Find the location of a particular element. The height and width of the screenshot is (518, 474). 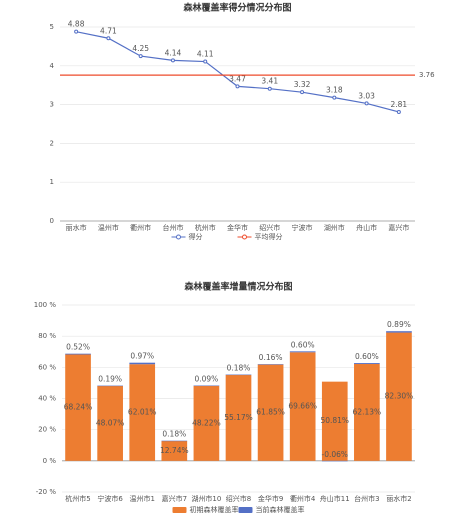

y-tick-label: 4 is located at coordinates (52, 66).